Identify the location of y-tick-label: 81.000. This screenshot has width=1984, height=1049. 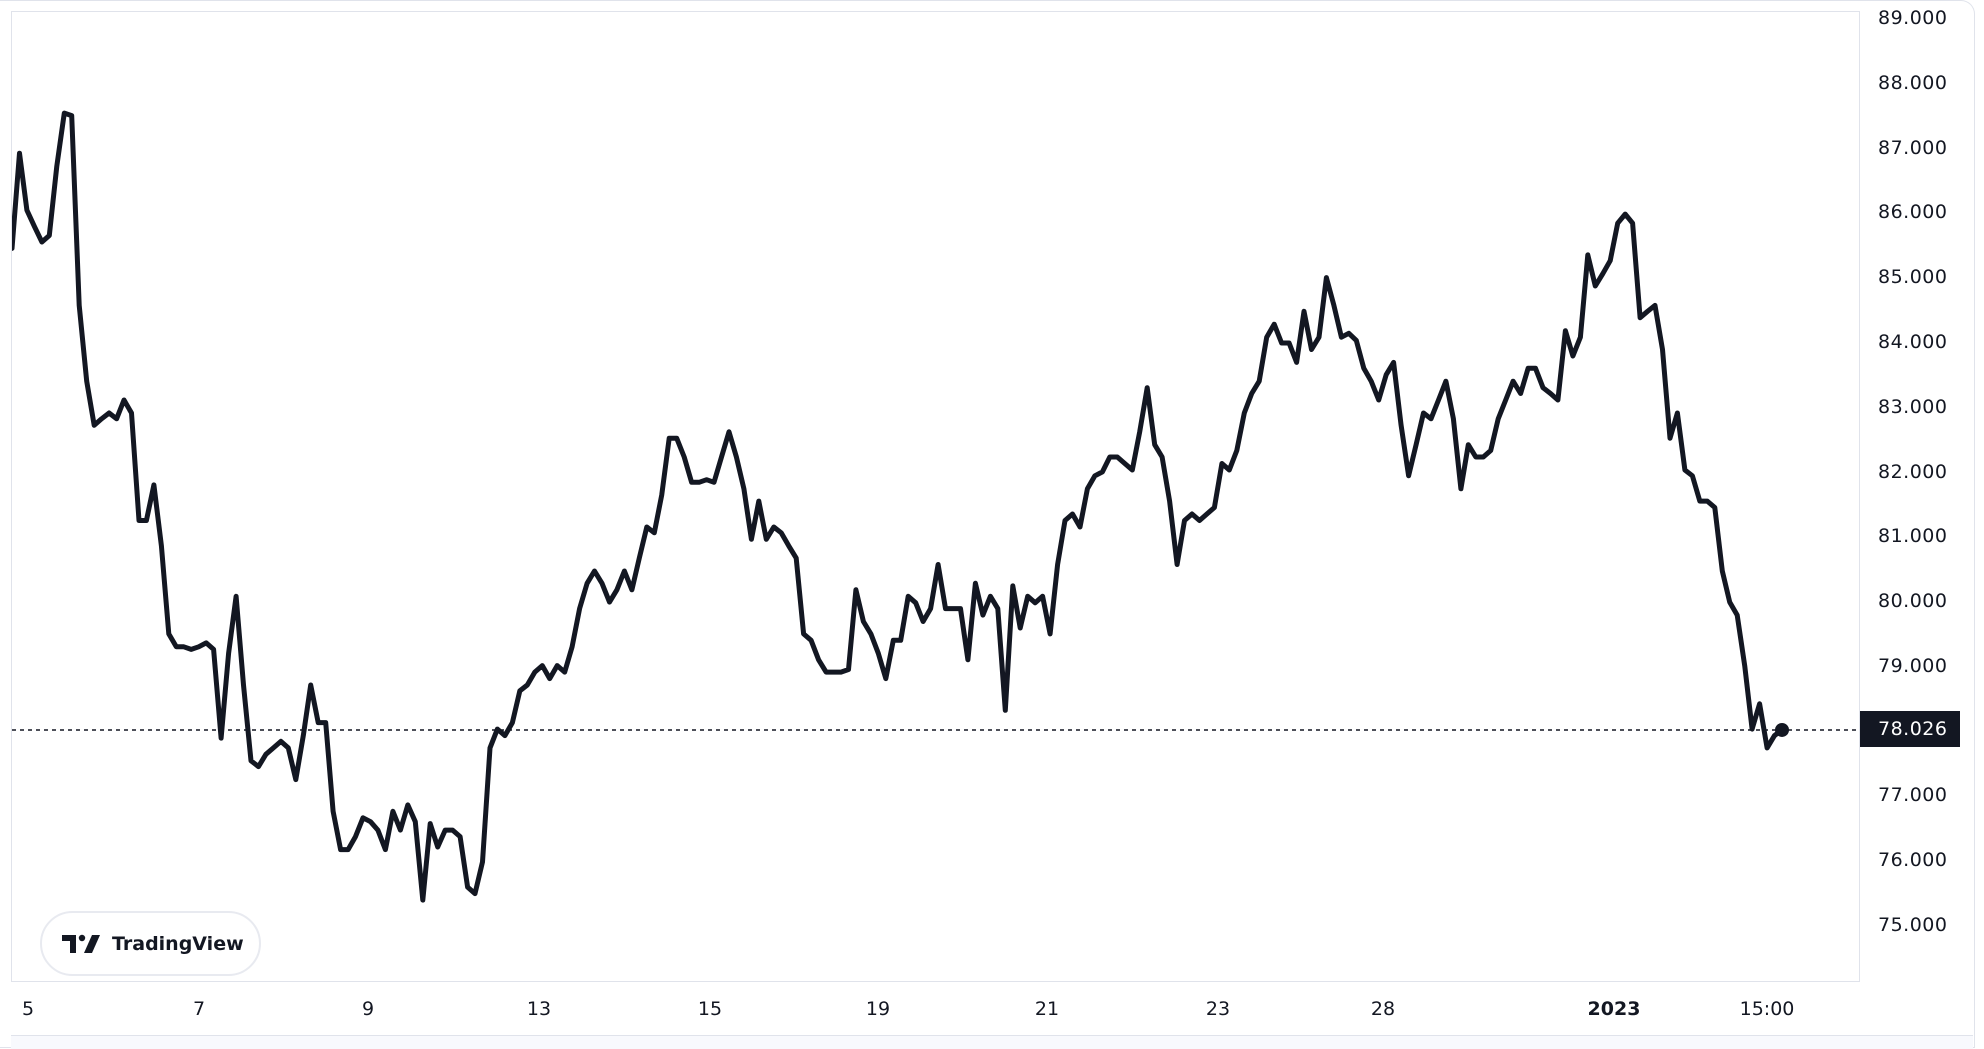
(1912, 536).